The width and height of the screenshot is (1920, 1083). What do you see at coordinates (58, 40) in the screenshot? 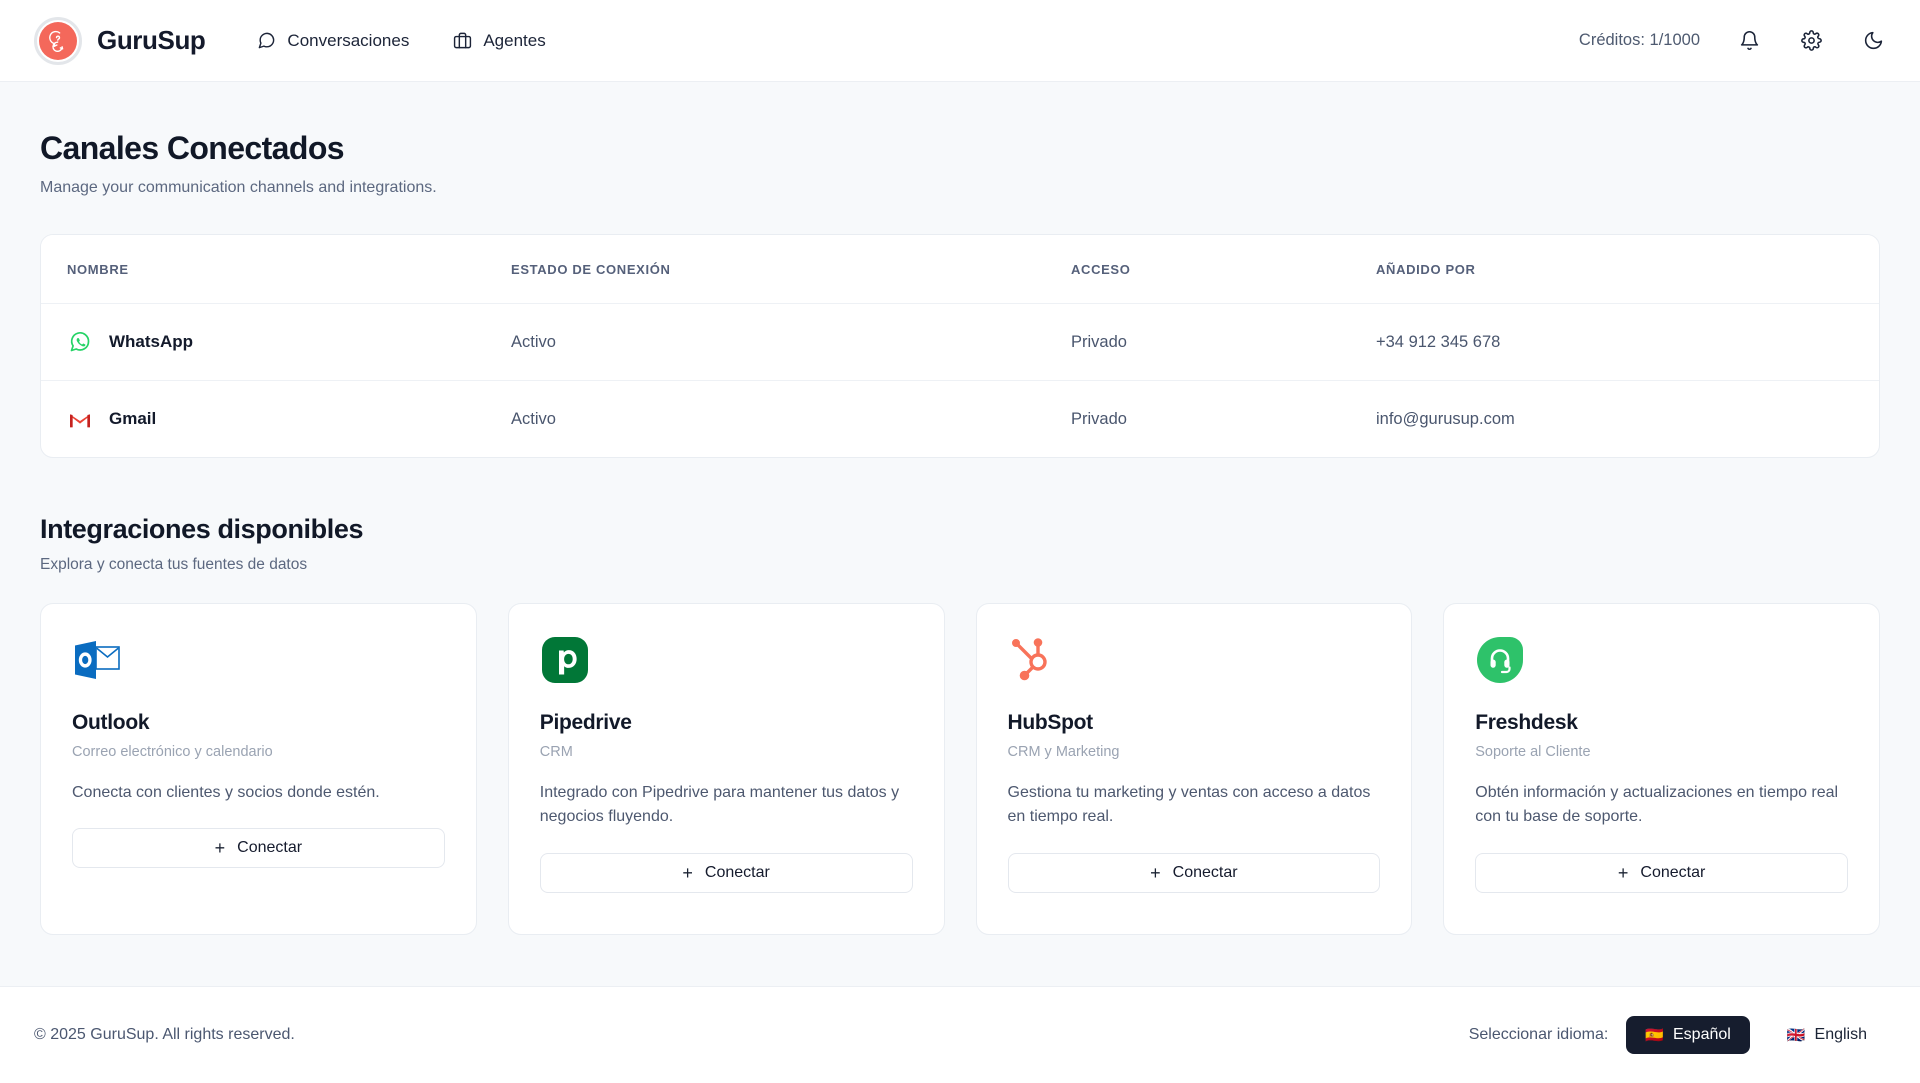
I see `chat-question-logo-icon` at bounding box center [58, 40].